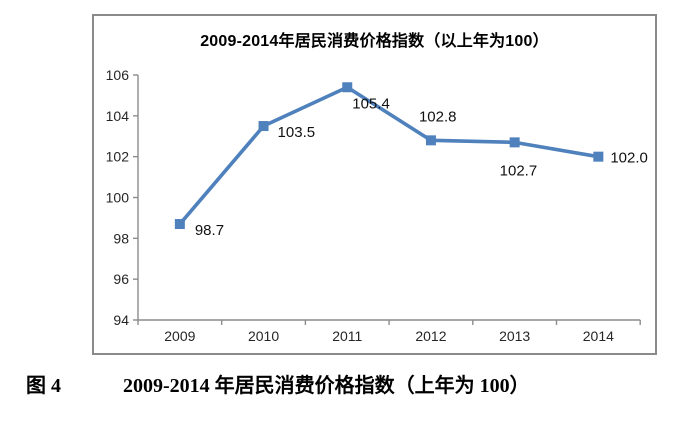 Image resolution: width=697 pixels, height=421 pixels. Describe the element at coordinates (118, 198) in the screenshot. I see `svg-text: 100` at that location.